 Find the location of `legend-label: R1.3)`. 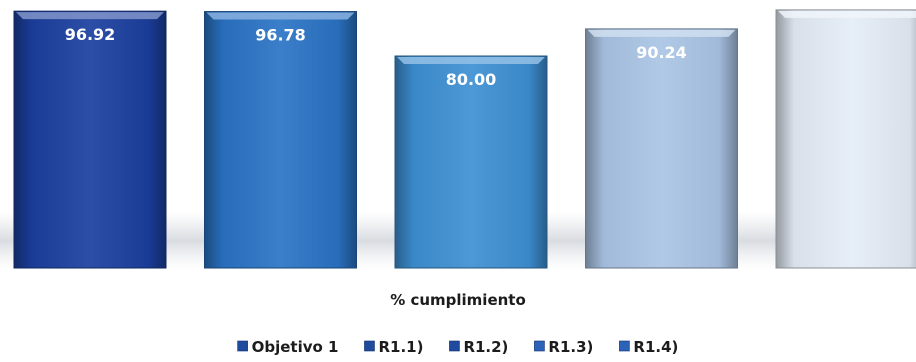

legend-label: R1.3) is located at coordinates (570, 347).